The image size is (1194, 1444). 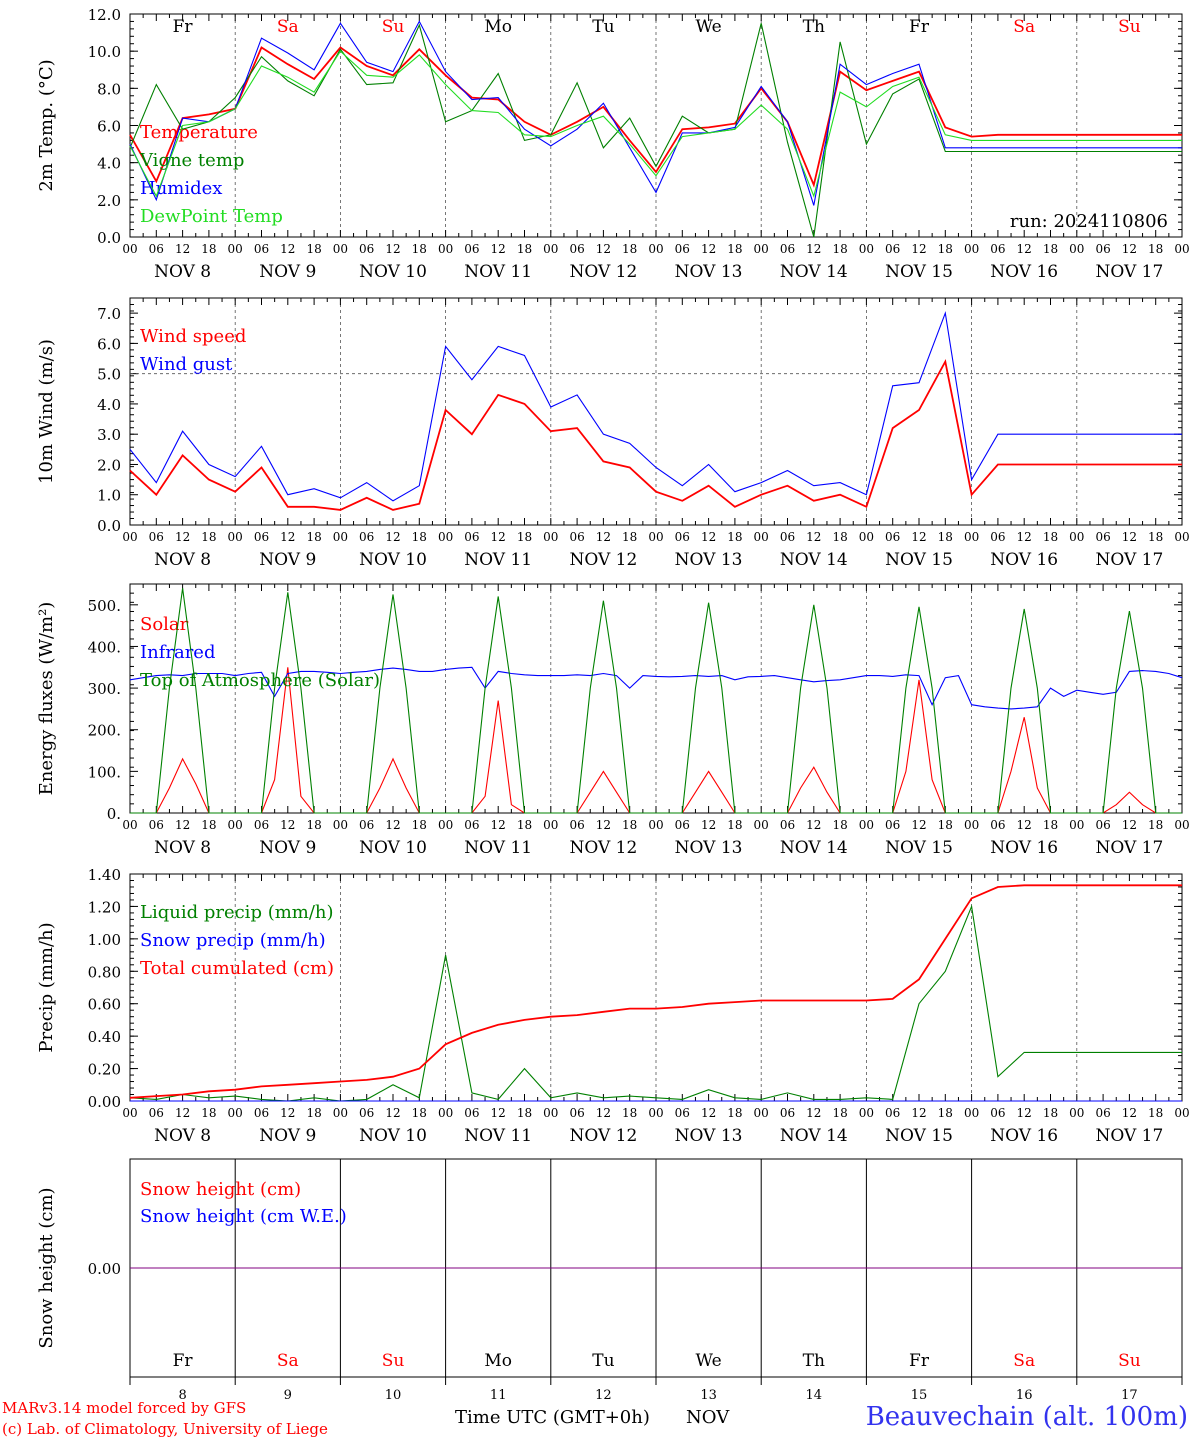 What do you see at coordinates (104, 940) in the screenshot?
I see `y-tick-label: 1.00` at bounding box center [104, 940].